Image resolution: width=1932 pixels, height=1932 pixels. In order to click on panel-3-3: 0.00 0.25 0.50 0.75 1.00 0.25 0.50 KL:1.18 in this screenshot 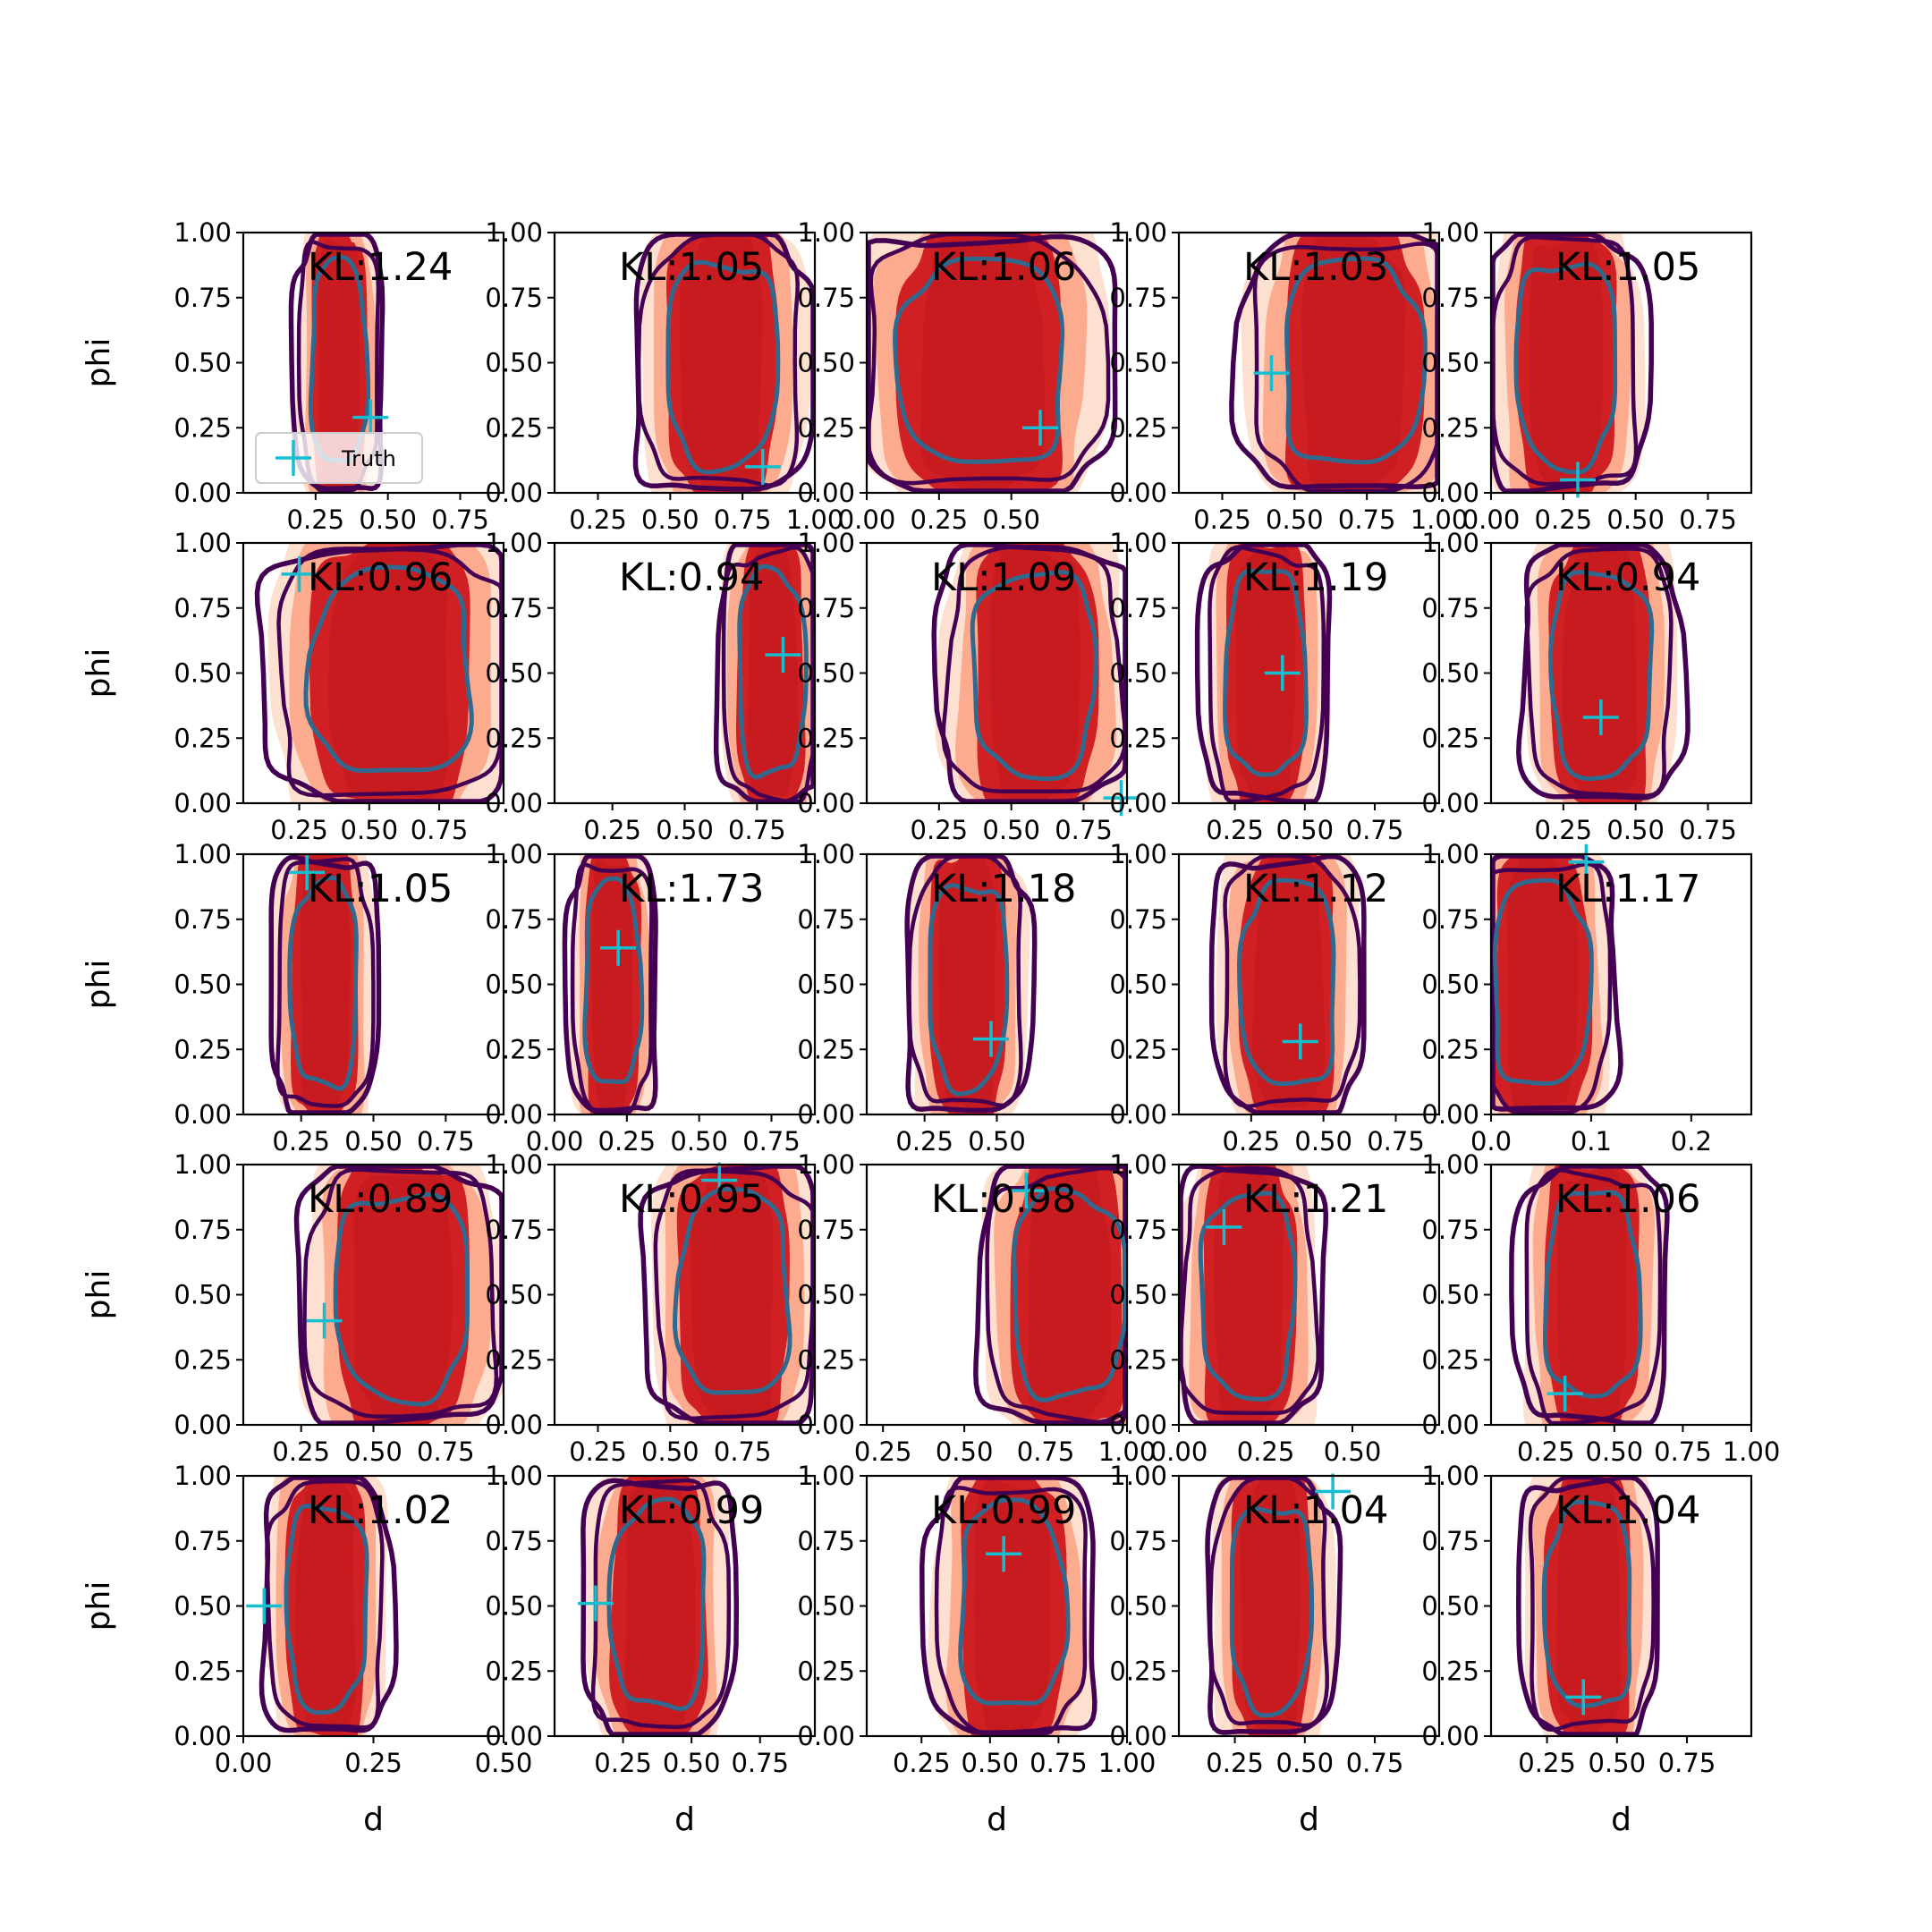, I will do `click(963, 998)`.